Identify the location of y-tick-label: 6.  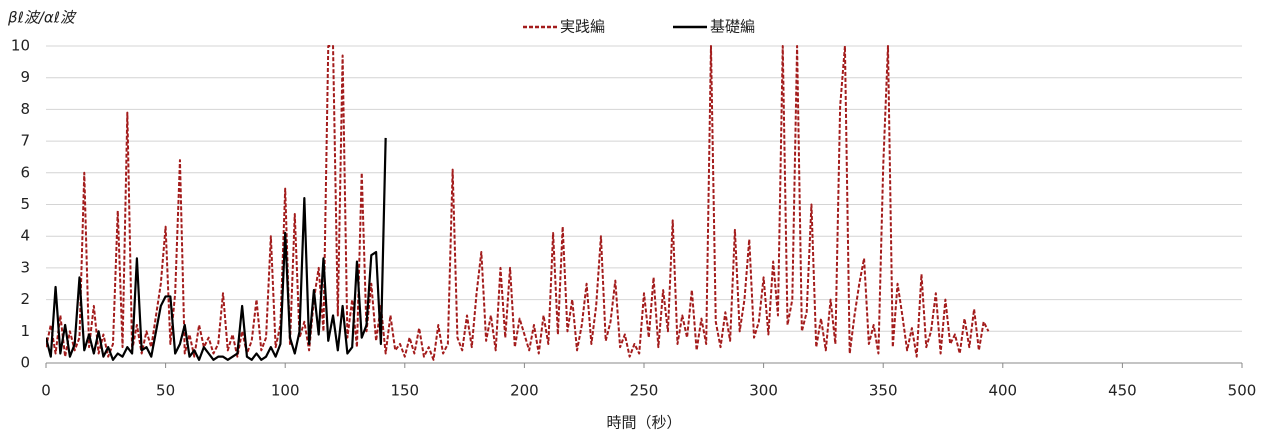
(25, 172).